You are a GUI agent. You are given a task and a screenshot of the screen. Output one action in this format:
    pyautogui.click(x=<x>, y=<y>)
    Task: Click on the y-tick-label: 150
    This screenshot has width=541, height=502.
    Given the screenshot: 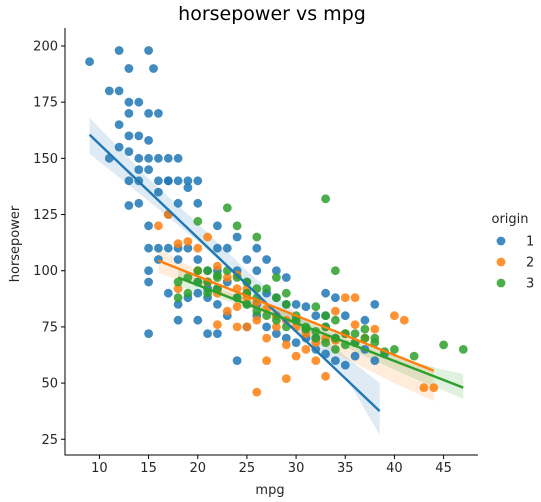 What is the action you would take?
    pyautogui.click(x=45, y=159)
    